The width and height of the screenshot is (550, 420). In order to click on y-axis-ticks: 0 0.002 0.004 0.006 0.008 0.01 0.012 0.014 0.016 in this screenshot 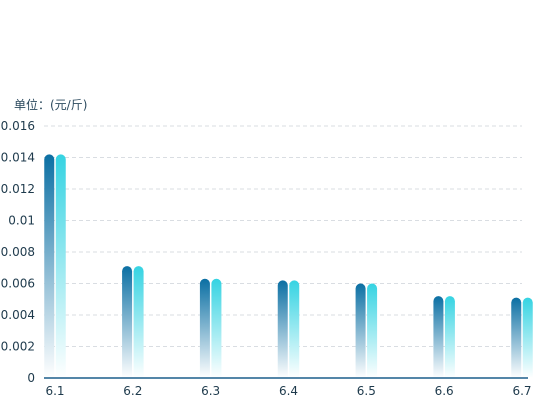, I will do `click(18, 252)`.